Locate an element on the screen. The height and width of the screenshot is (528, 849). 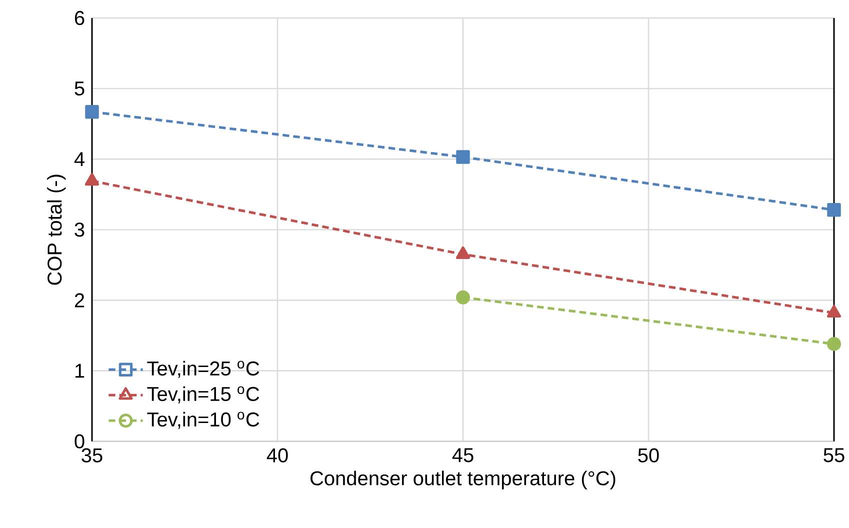
x-tick-label: 50 is located at coordinates (648, 455).